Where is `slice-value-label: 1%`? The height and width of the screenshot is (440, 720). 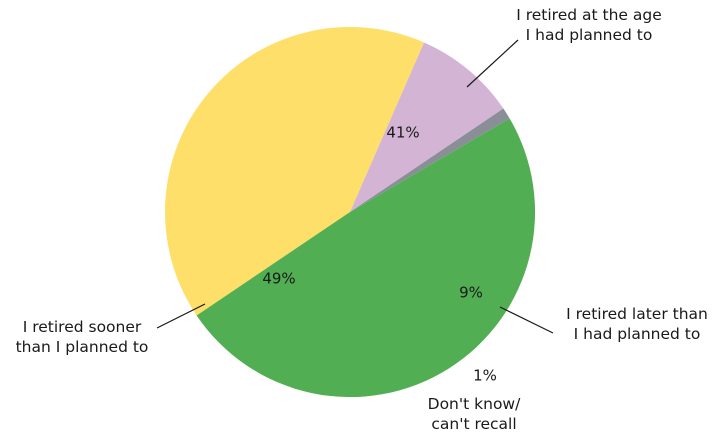
slice-value-label: 1% is located at coordinates (485, 376).